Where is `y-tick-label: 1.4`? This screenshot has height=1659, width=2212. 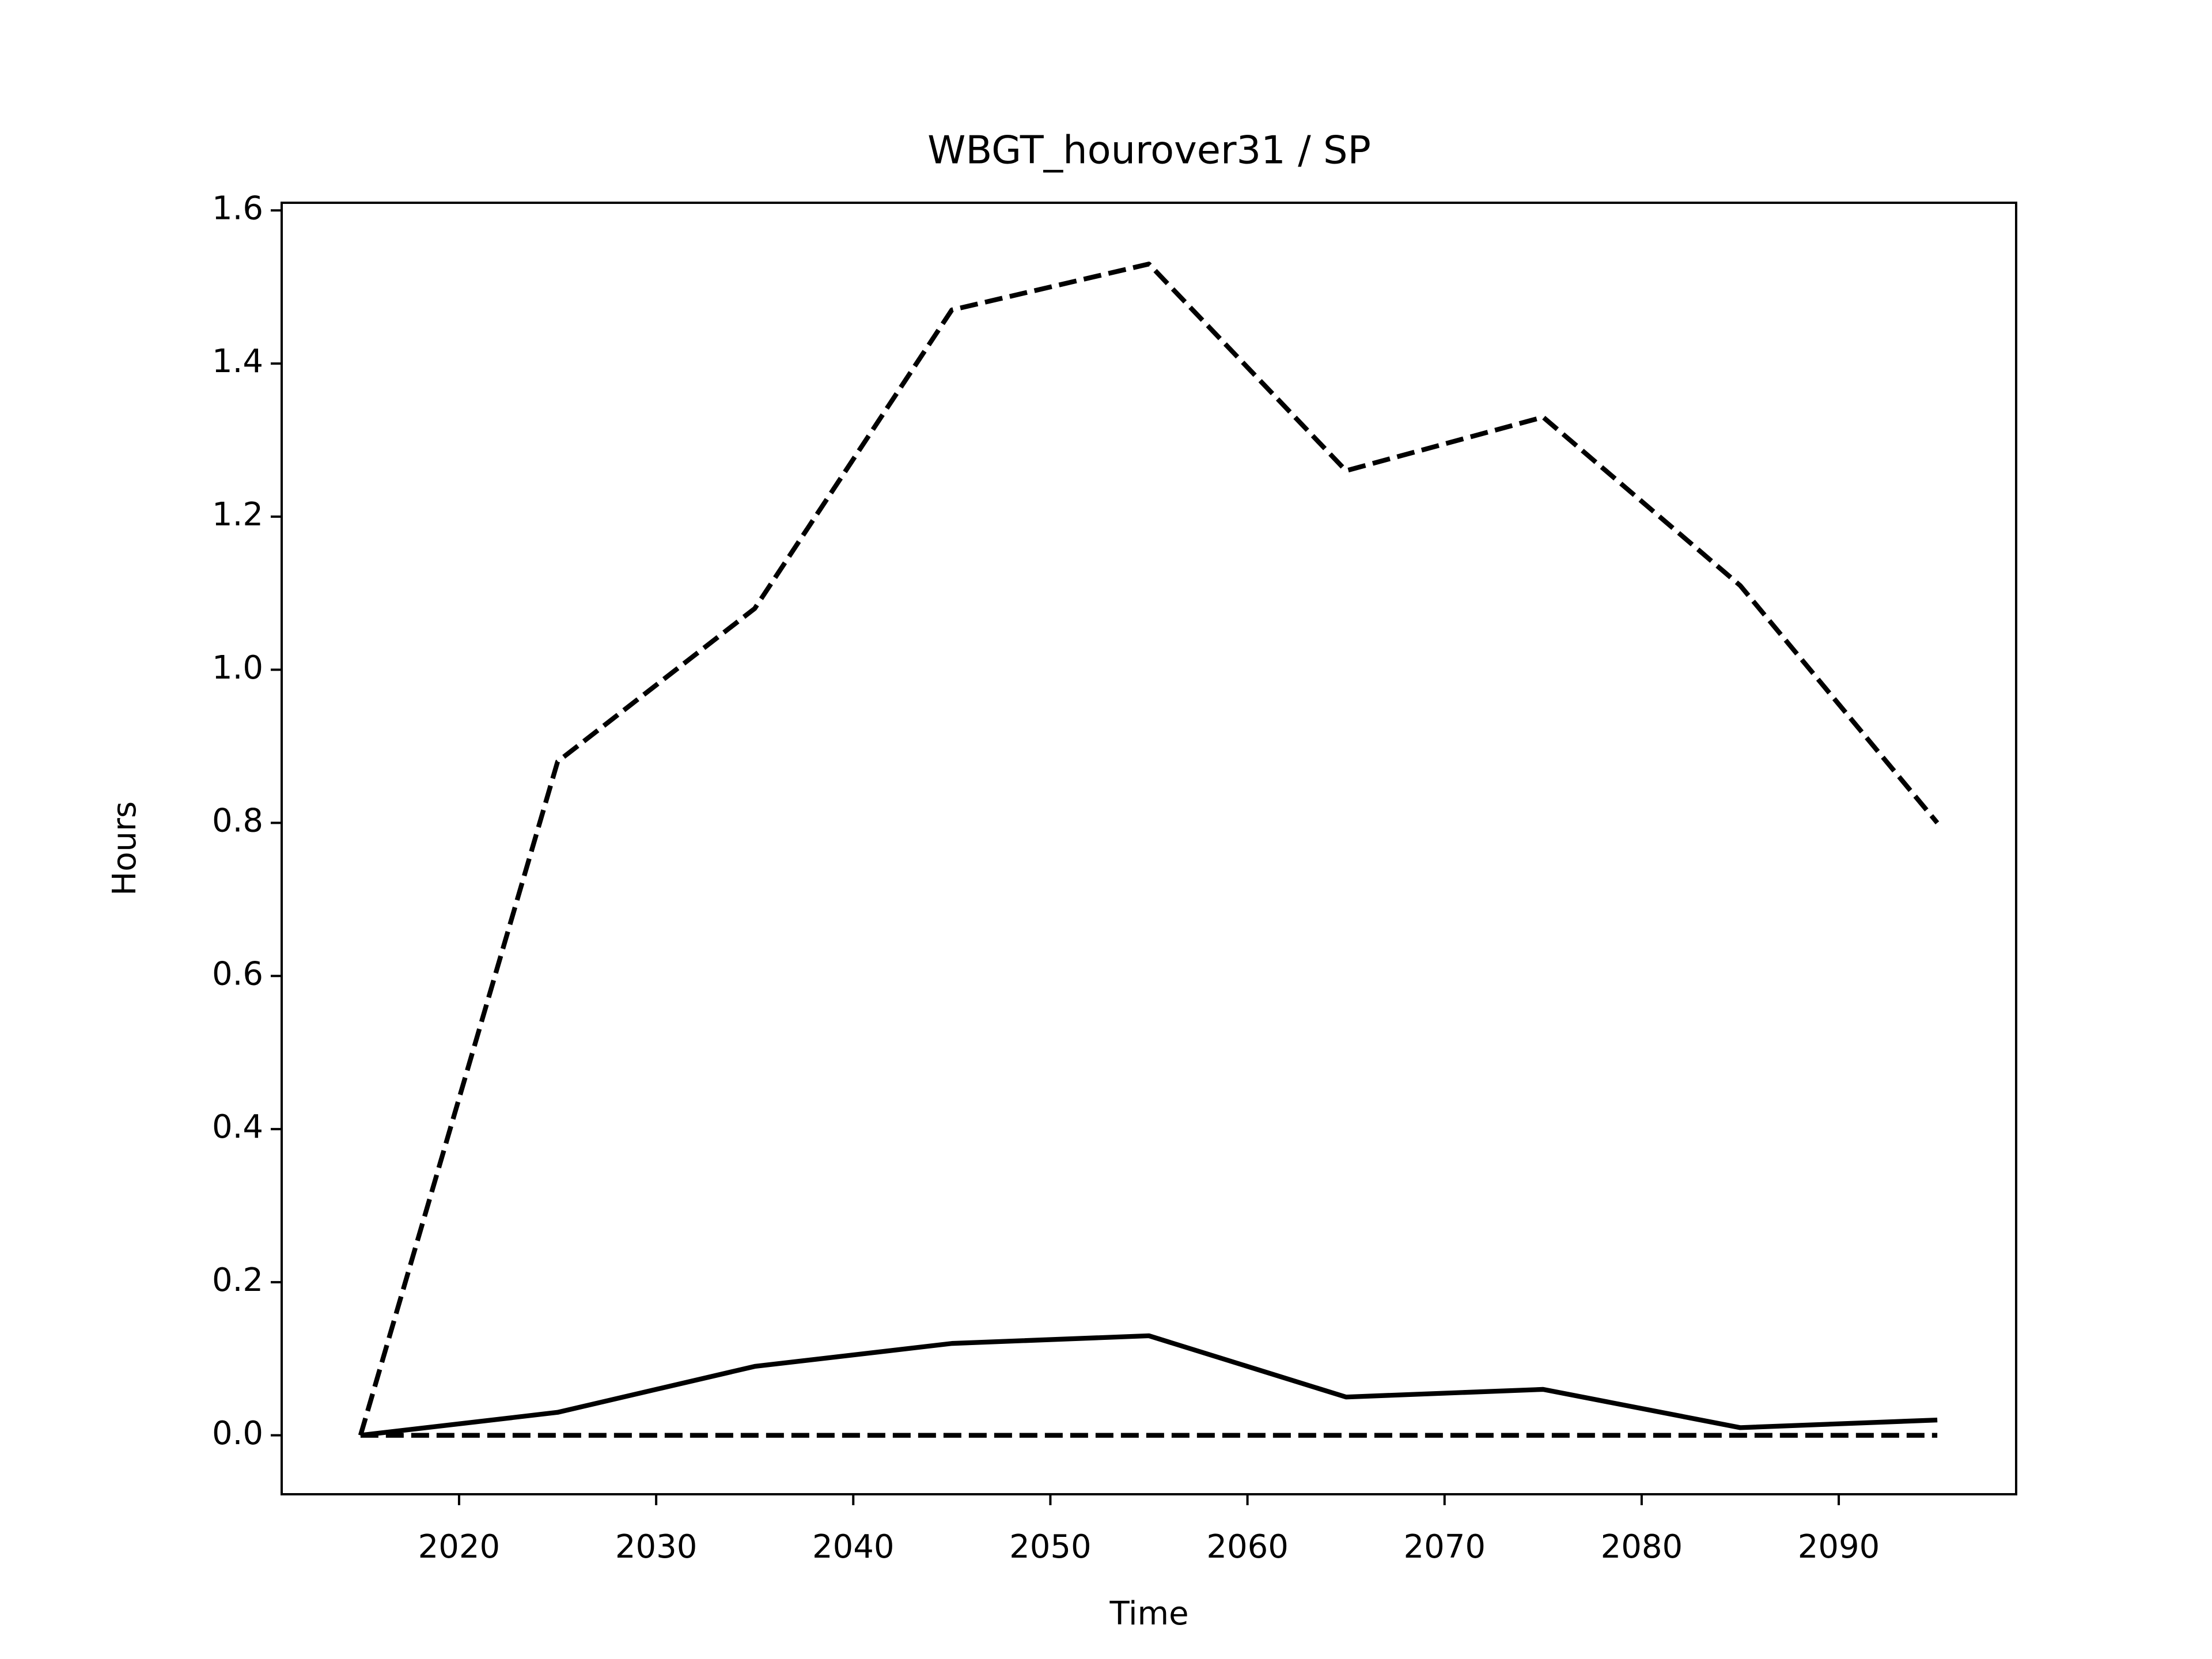 y-tick-label: 1.4 is located at coordinates (237, 361).